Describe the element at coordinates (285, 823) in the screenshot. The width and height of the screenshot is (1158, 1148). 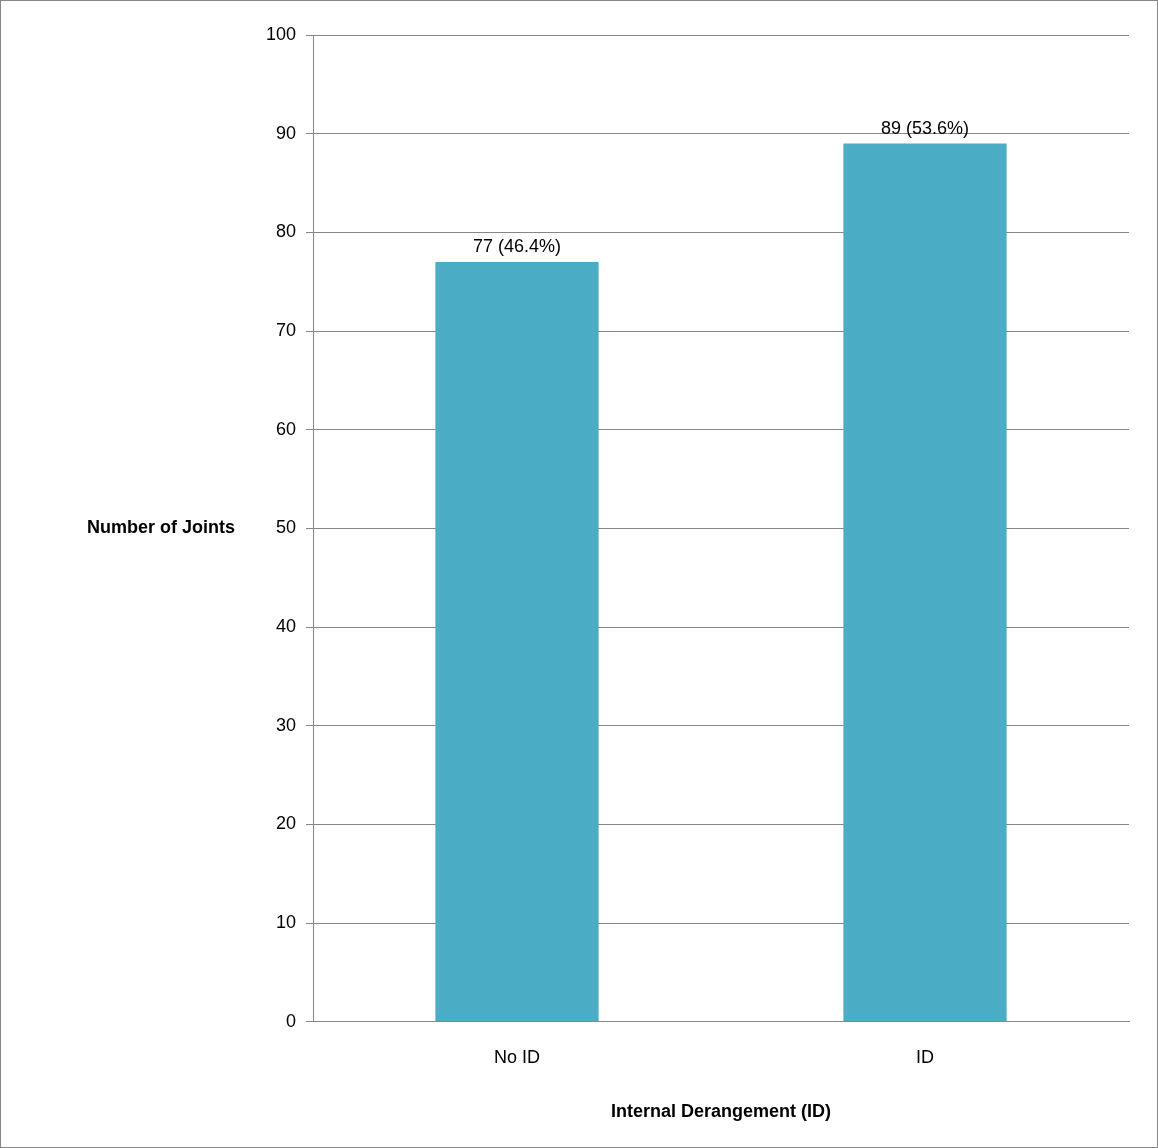
I see `y-tick-label: 20` at that location.